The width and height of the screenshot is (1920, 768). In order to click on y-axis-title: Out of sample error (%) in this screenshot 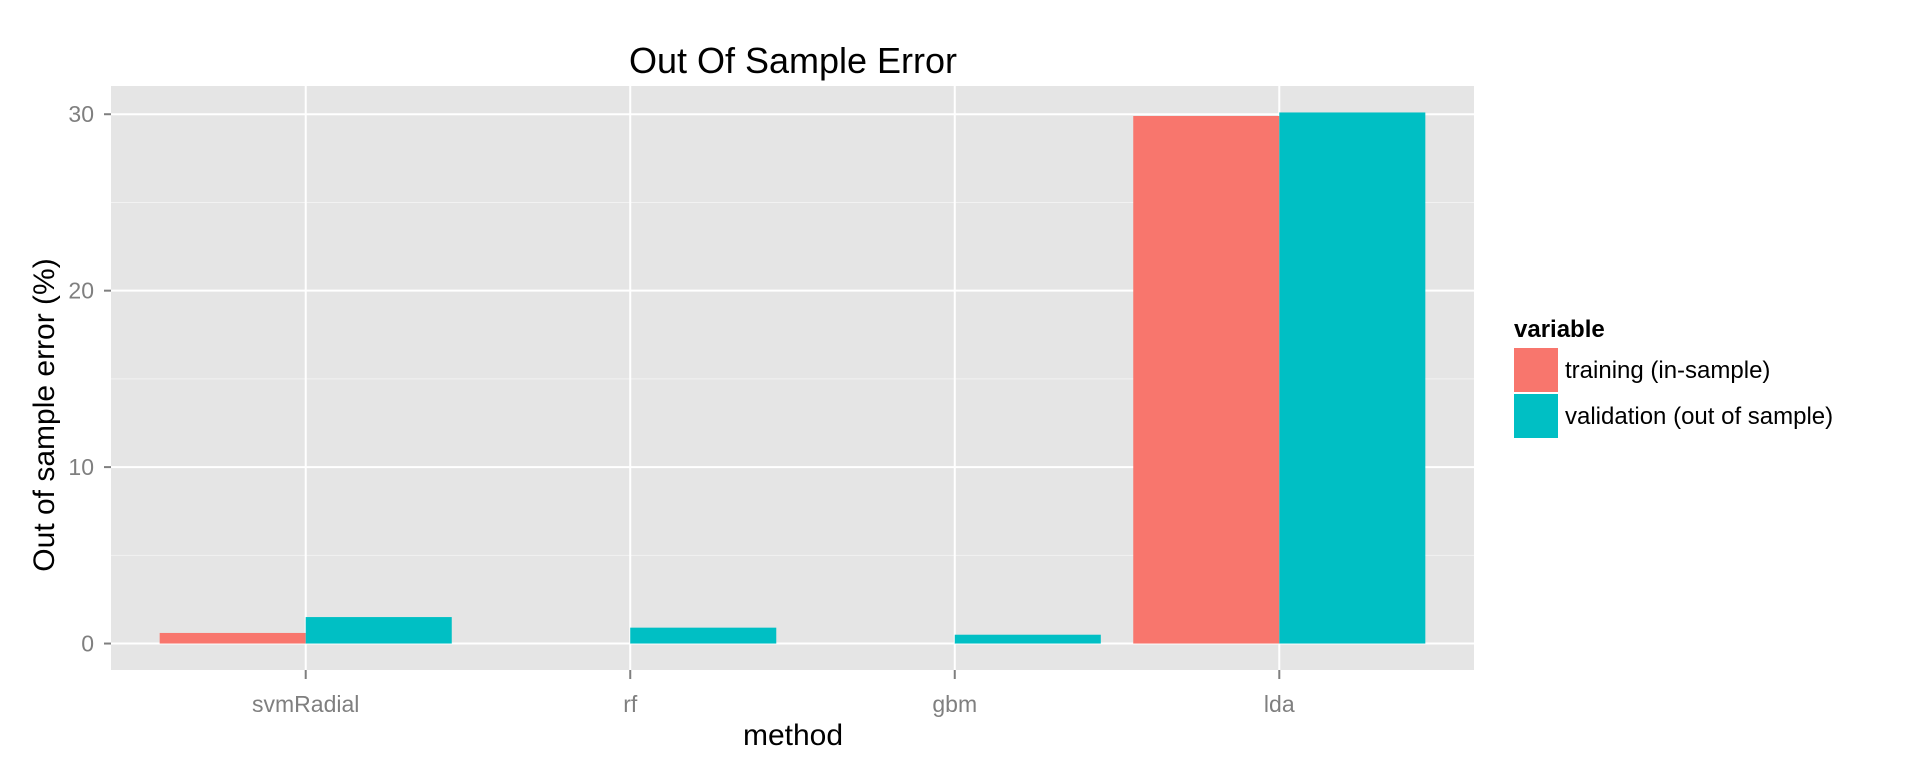, I will do `click(44, 414)`.